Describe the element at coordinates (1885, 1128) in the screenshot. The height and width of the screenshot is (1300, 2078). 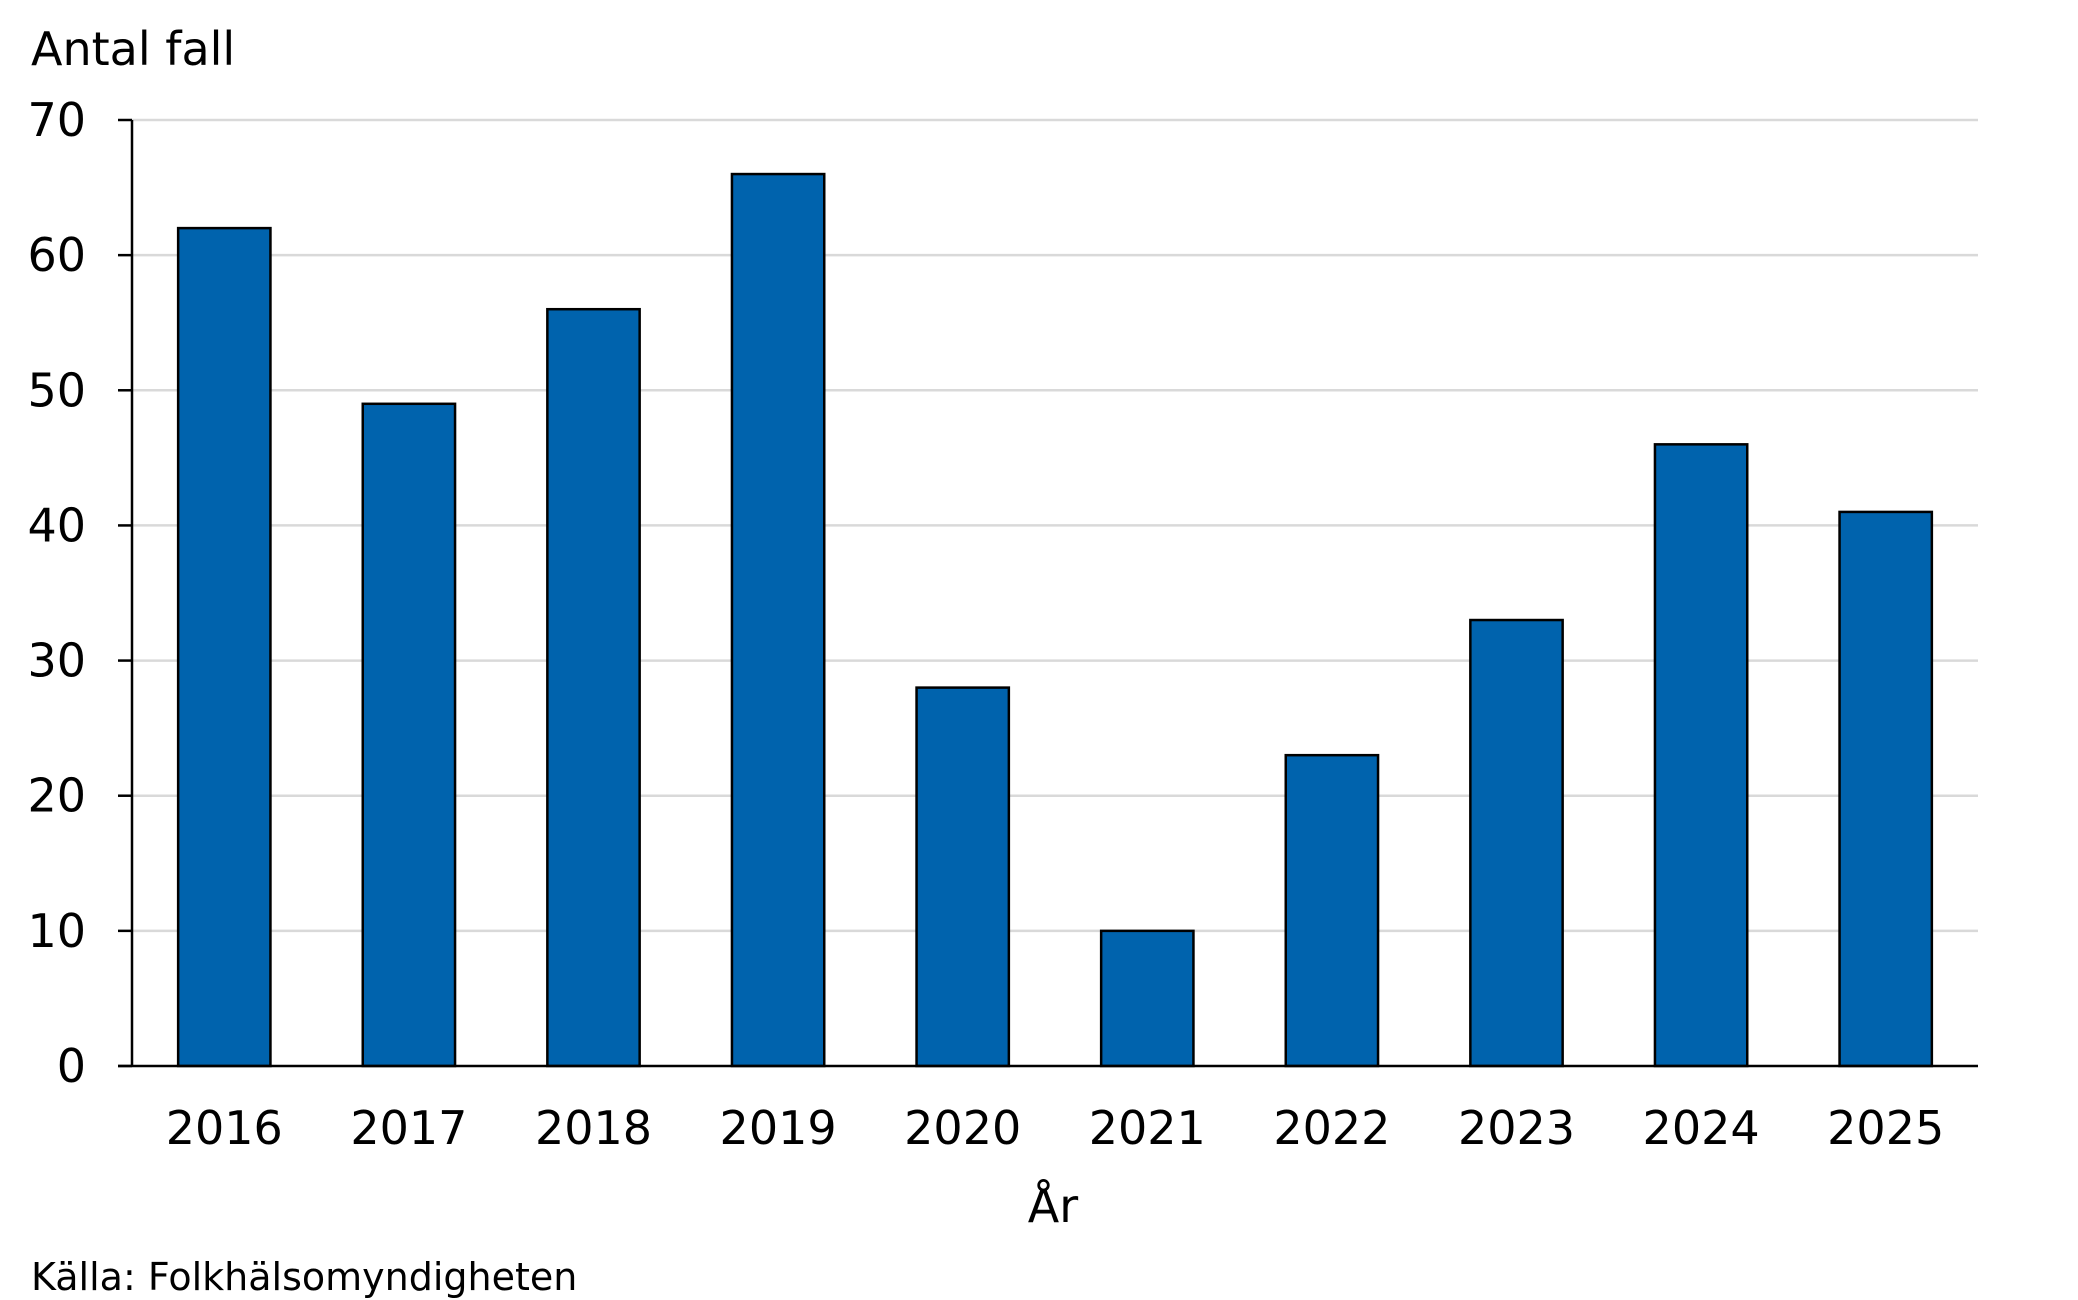
I see `x-tick-label: 2025` at that location.